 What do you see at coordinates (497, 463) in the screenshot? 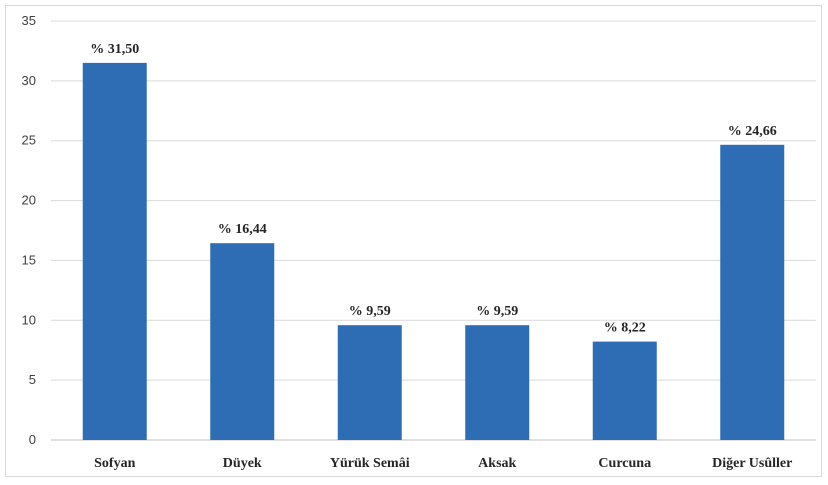
I see `category-label: Aksak` at bounding box center [497, 463].